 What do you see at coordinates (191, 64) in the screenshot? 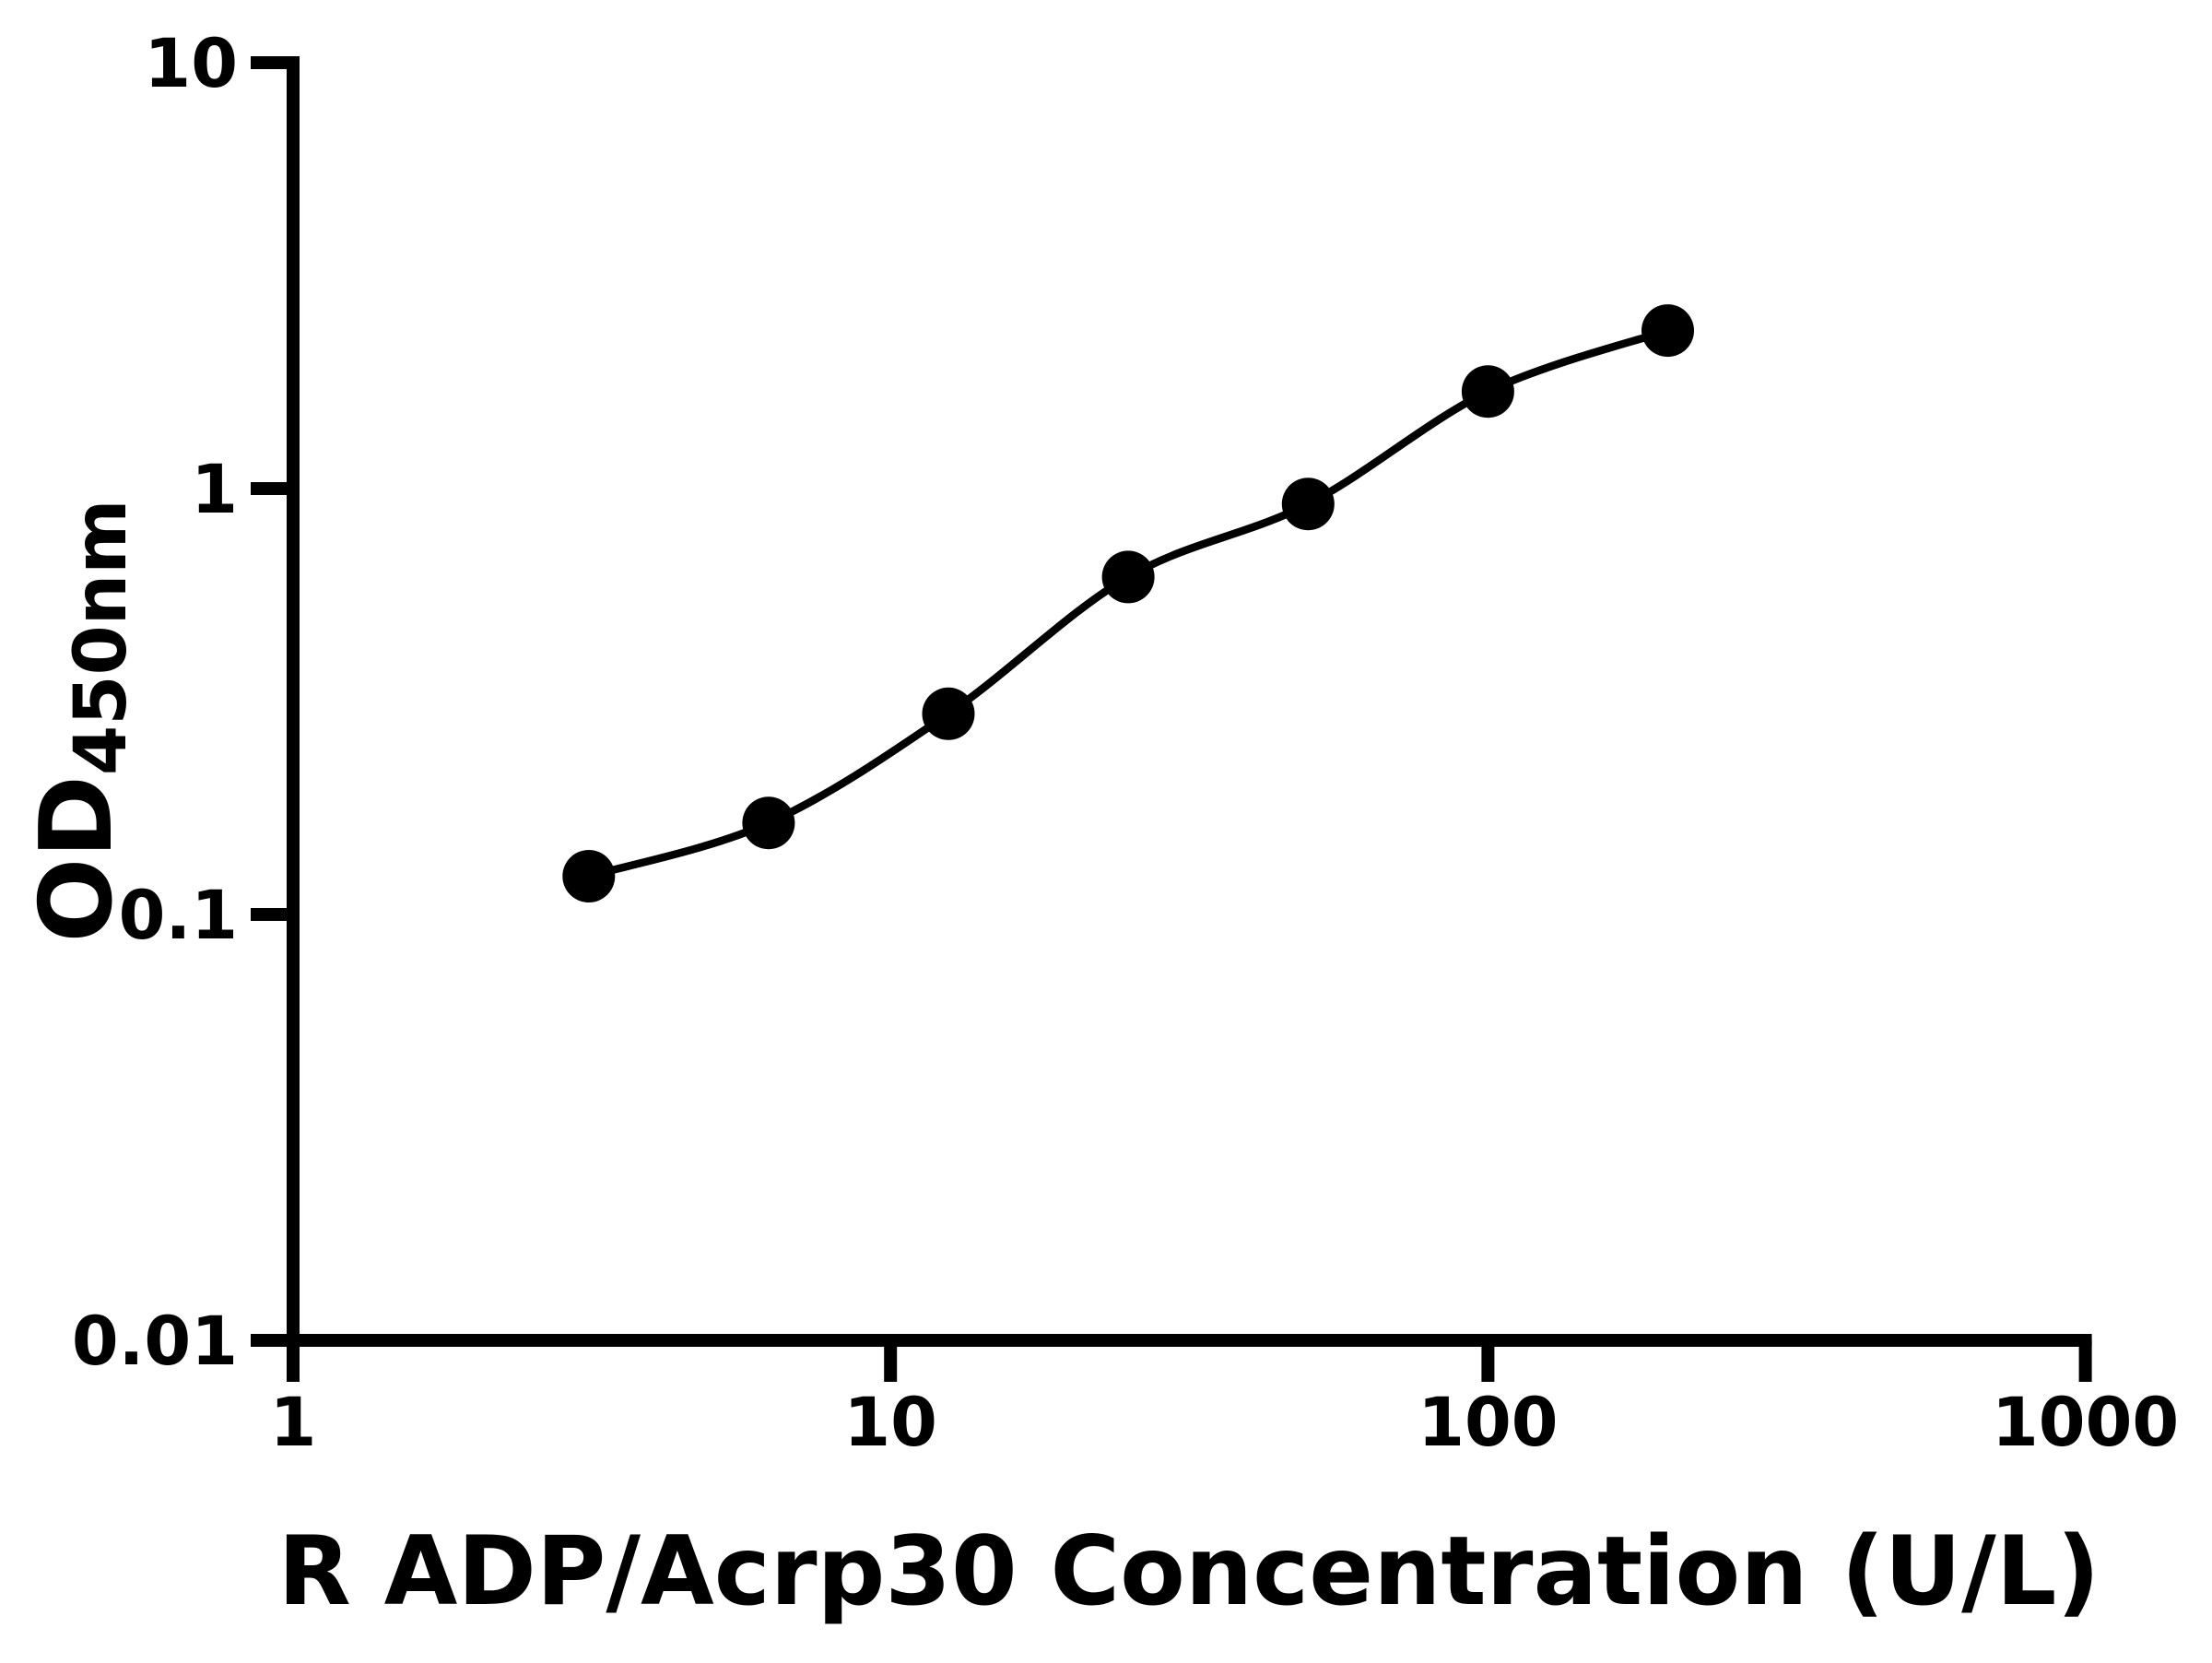
I see `y-tick-label: 10` at bounding box center [191, 64].